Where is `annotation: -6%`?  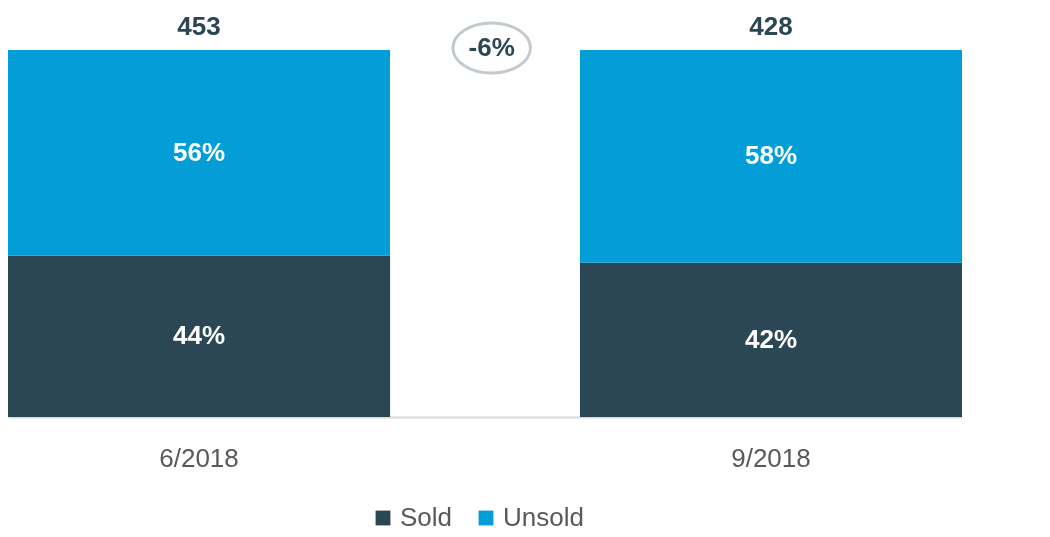 annotation: -6% is located at coordinates (491, 47).